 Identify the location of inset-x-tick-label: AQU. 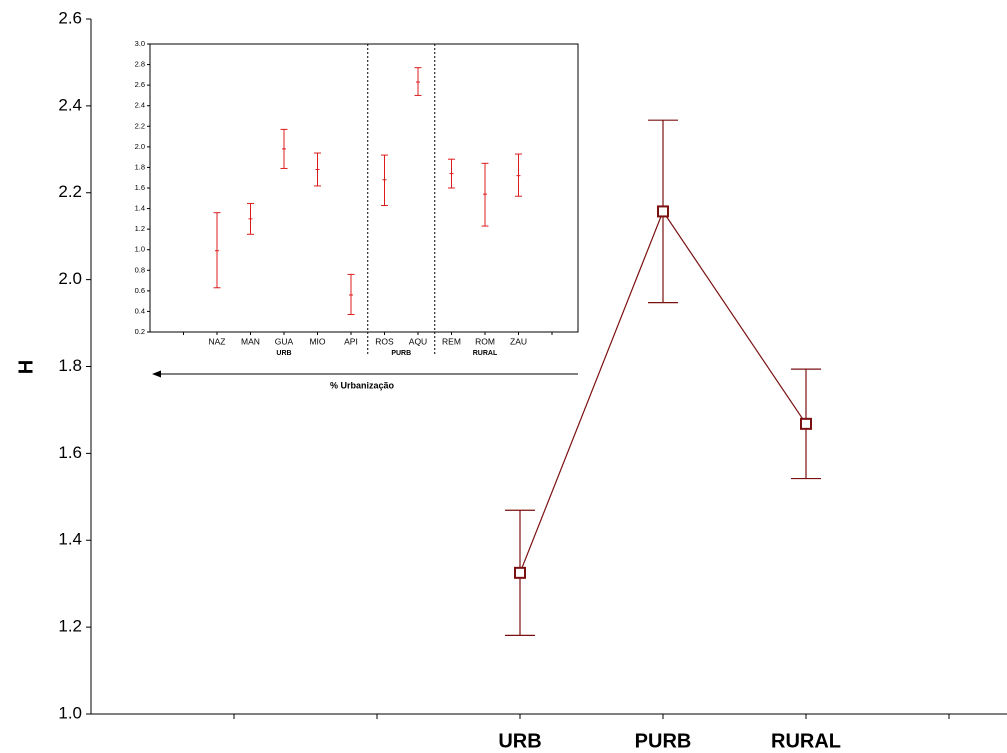
(418, 341).